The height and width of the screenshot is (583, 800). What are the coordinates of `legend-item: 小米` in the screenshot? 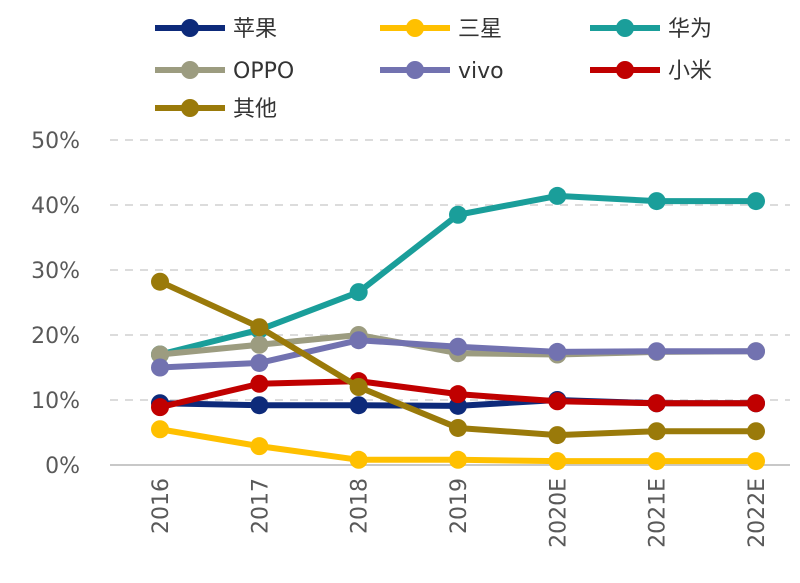 It's located at (651, 71).